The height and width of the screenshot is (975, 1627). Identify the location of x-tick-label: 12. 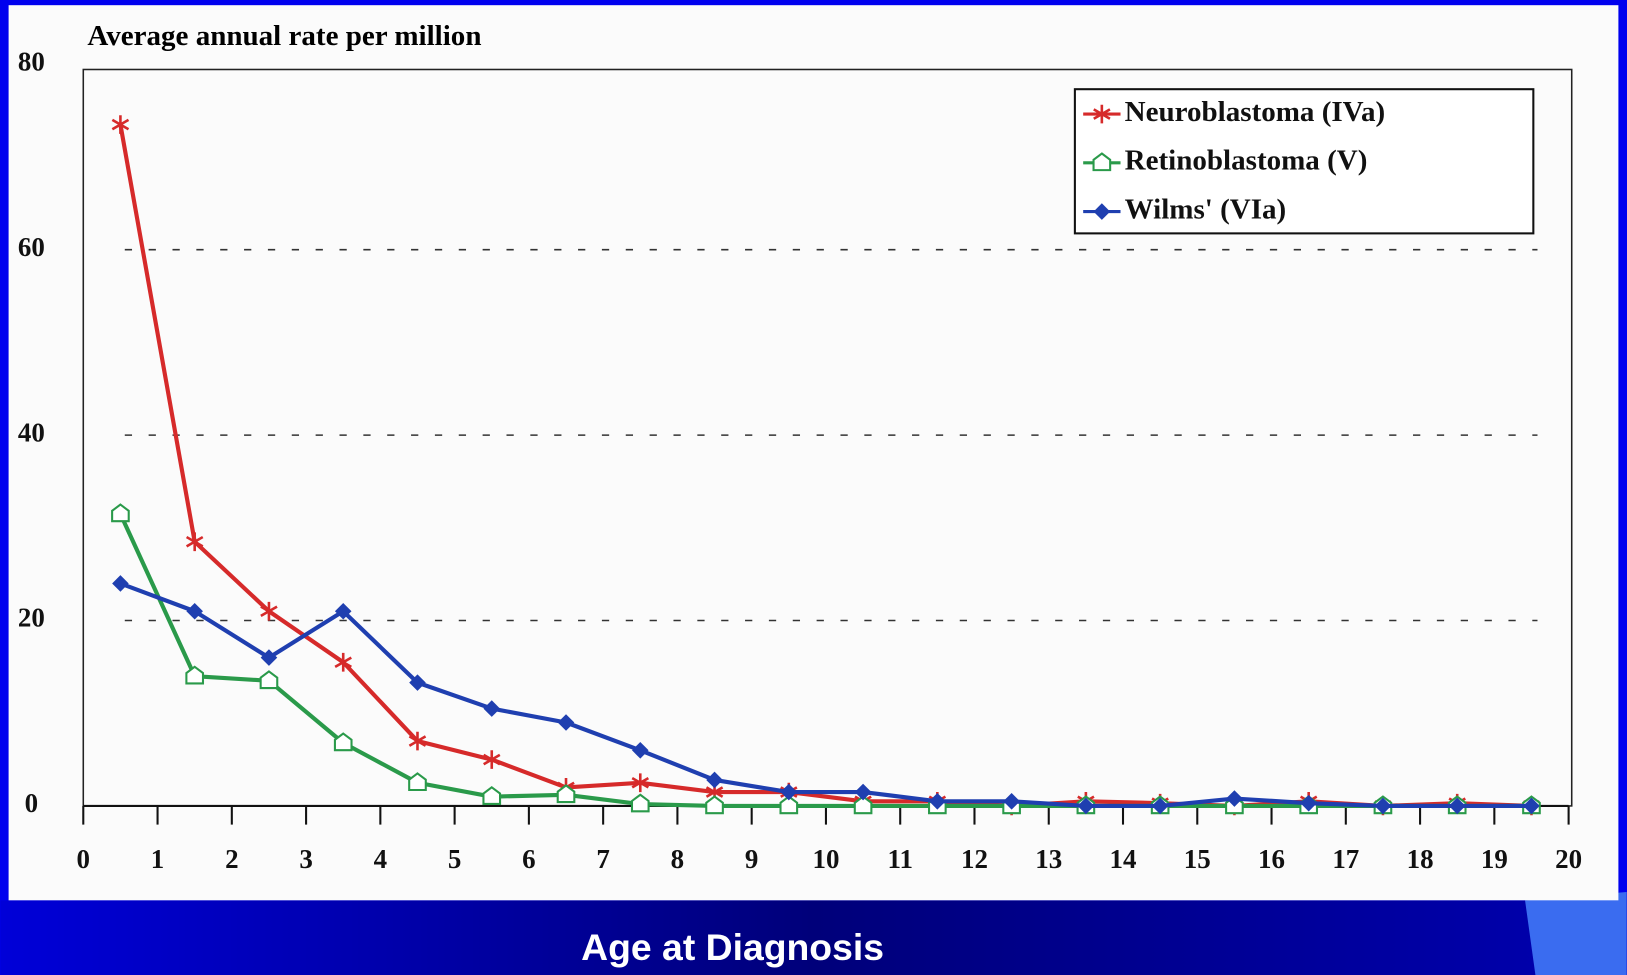
(974, 859).